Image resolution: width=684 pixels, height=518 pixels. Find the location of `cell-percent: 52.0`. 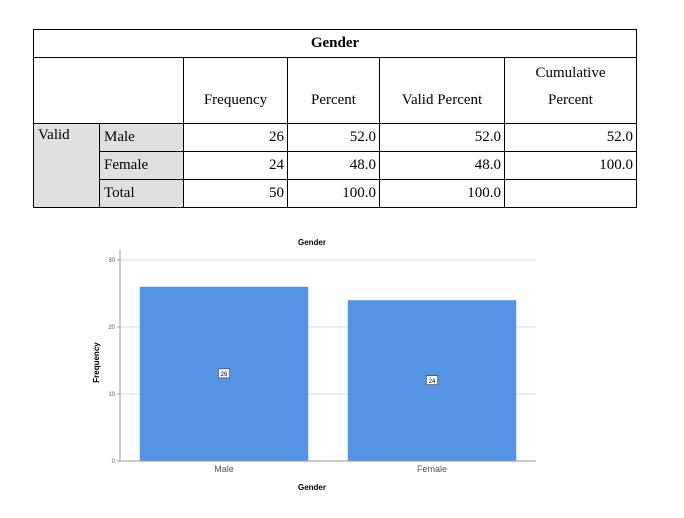

cell-percent: 52.0 is located at coordinates (333, 137).